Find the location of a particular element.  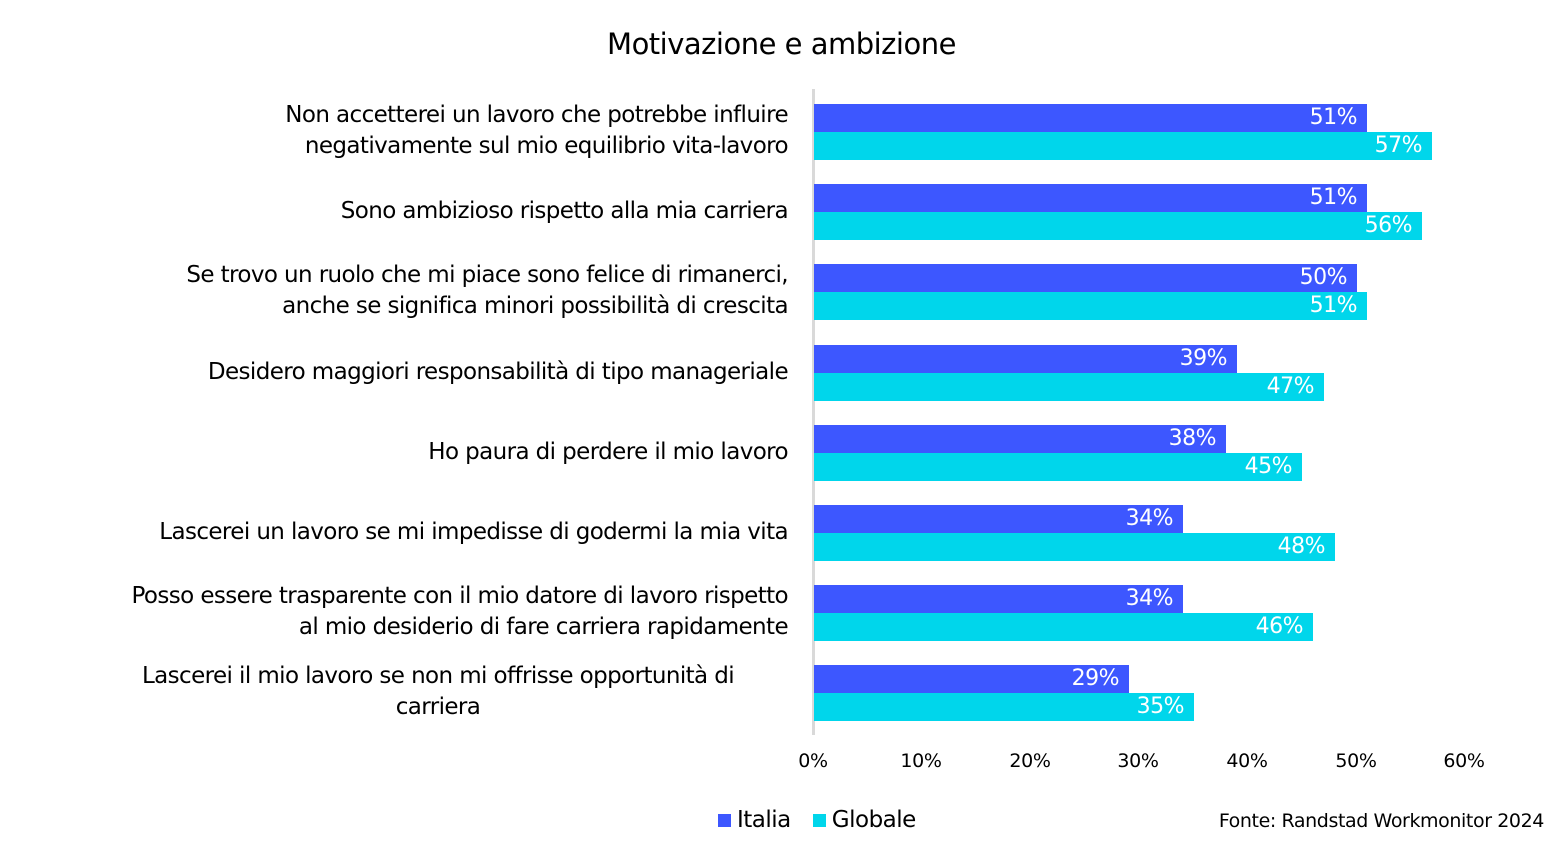

bar-italia: 38% is located at coordinates (1020, 439).